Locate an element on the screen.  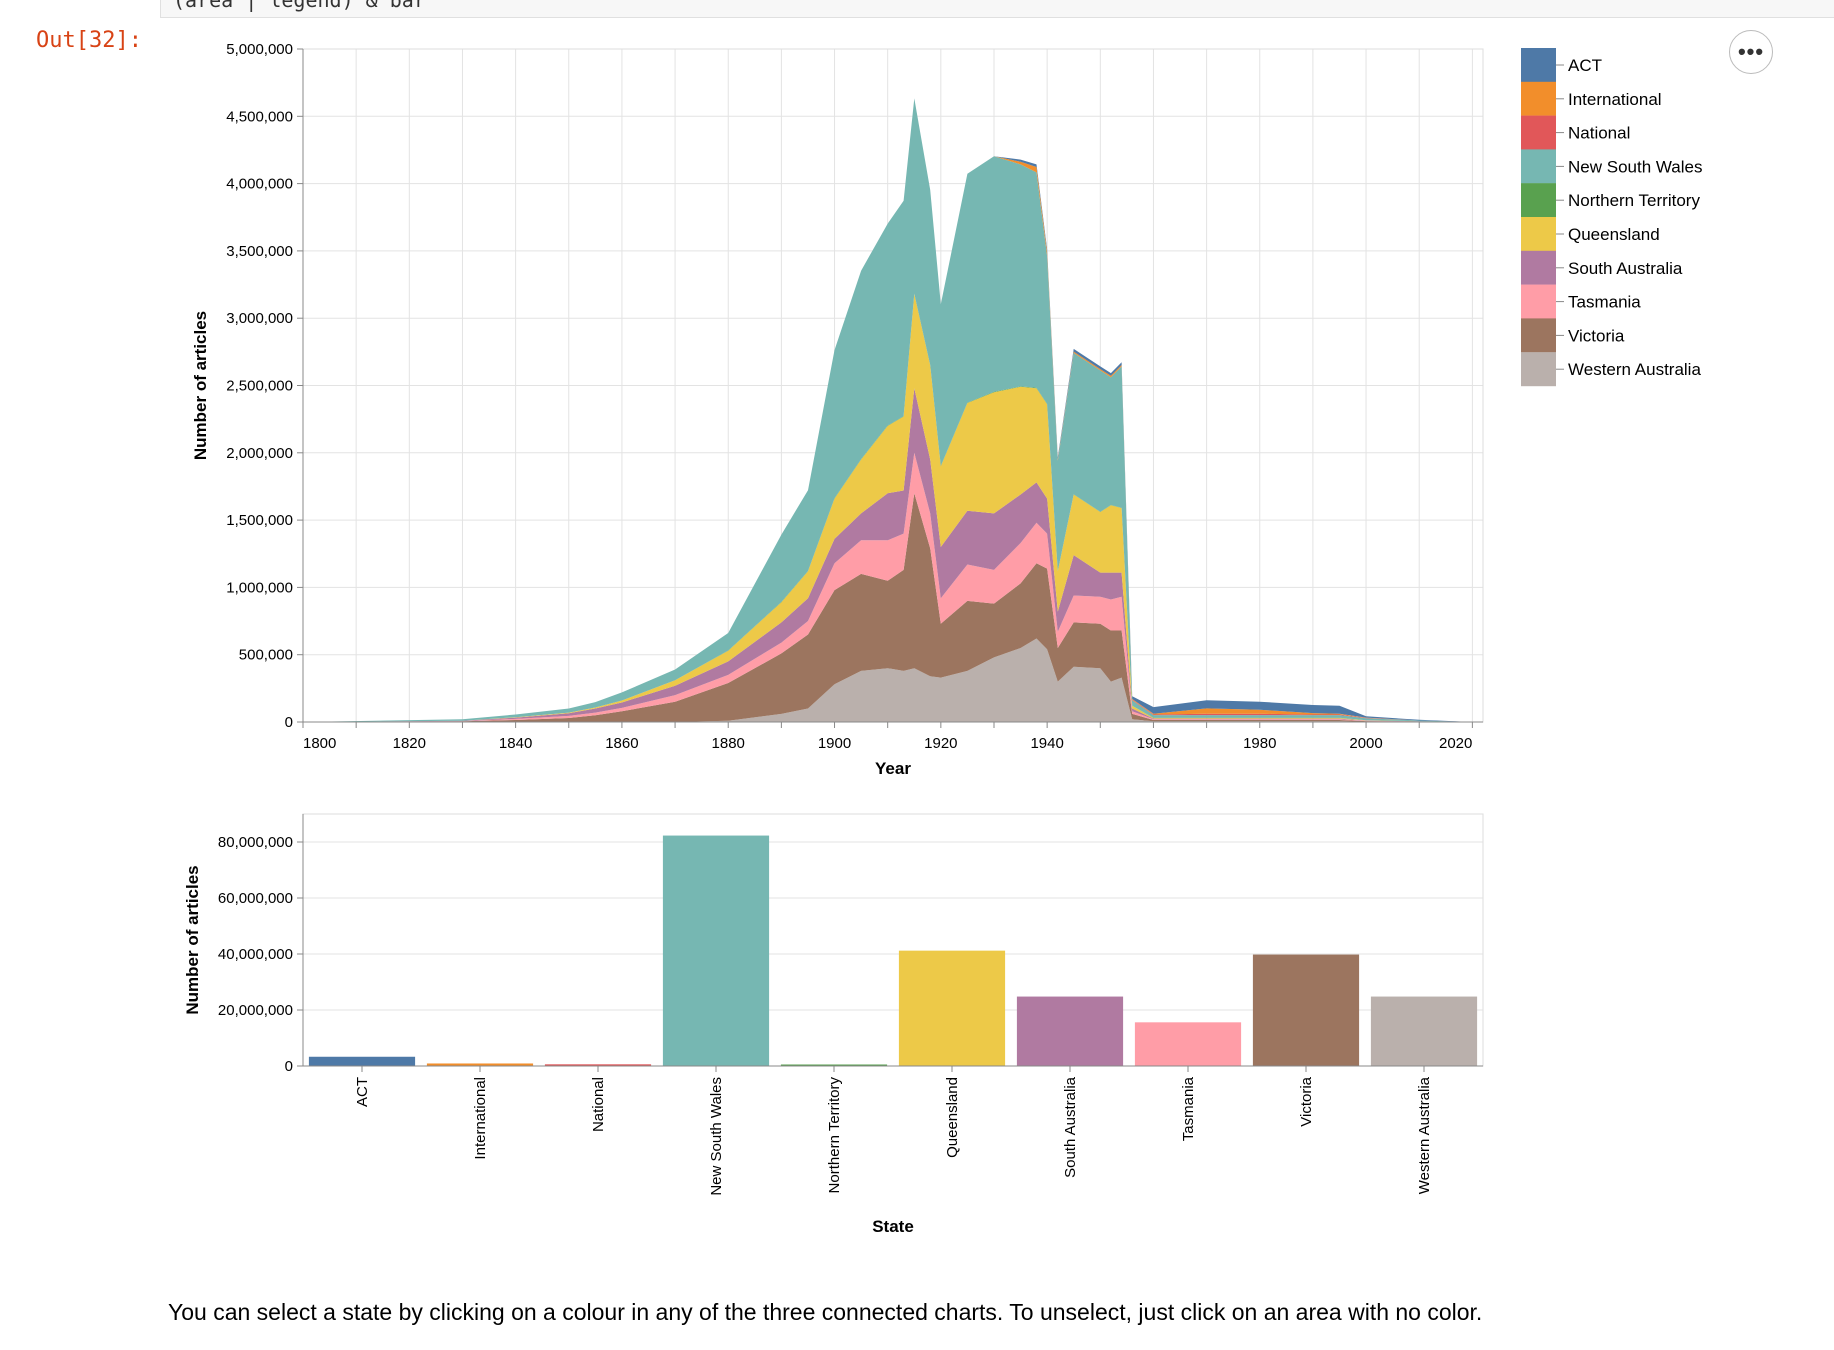
area-victoria is located at coordinates (893, 607).